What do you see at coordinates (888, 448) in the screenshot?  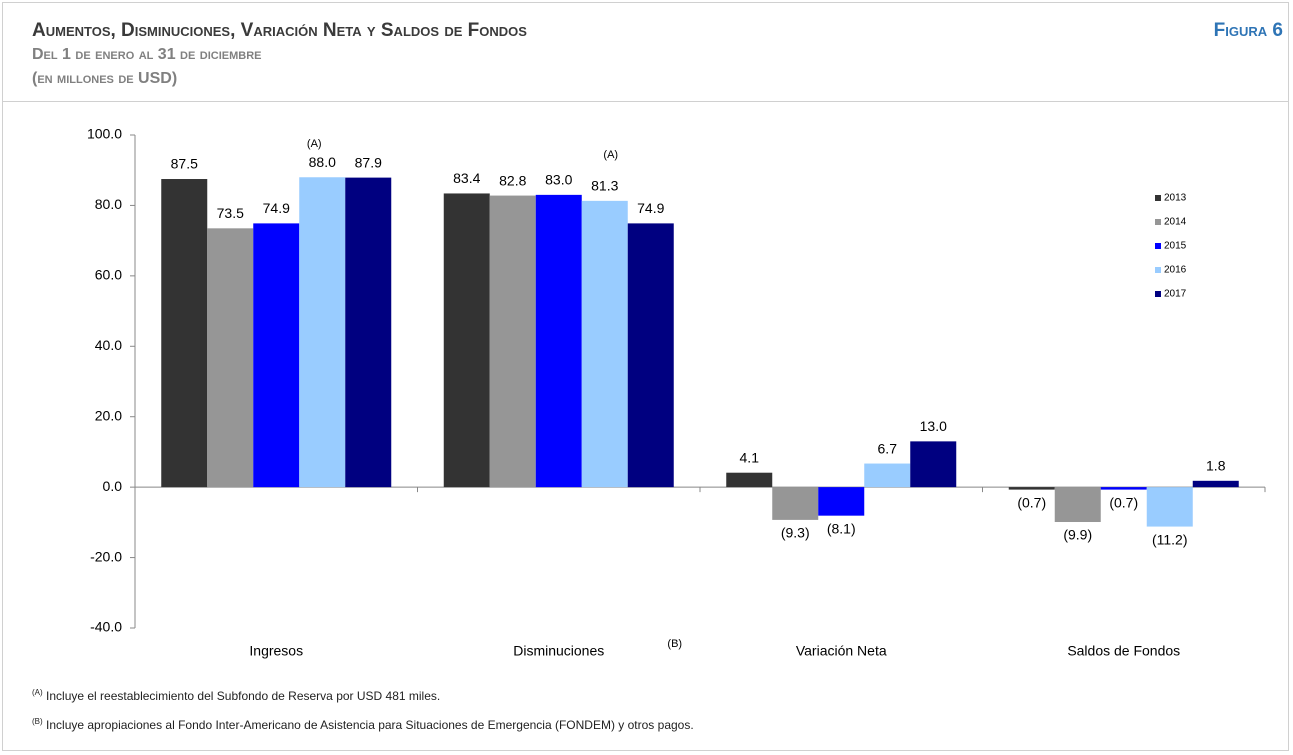 I see `data-label: 6.7` at bounding box center [888, 448].